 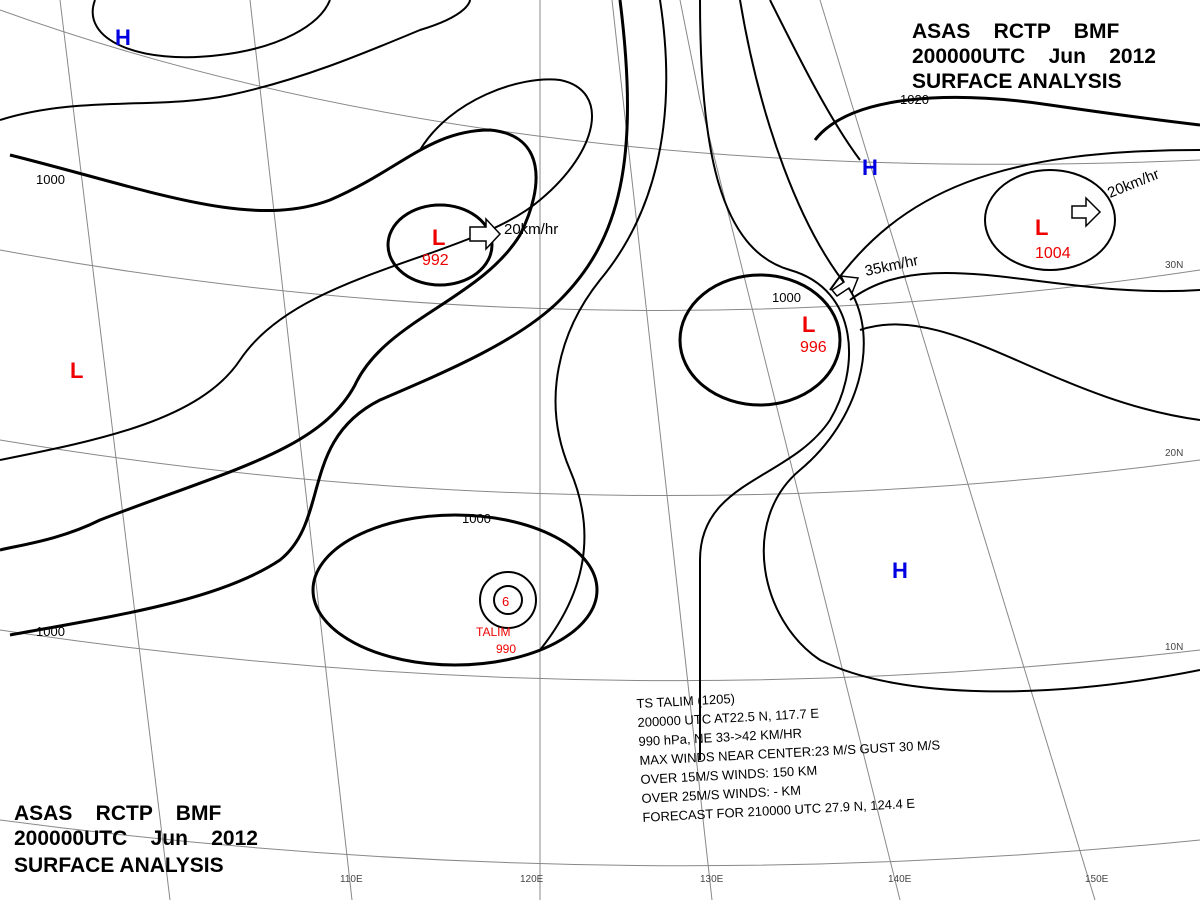 I want to click on lon-label: 140E, so click(x=900, y=879).